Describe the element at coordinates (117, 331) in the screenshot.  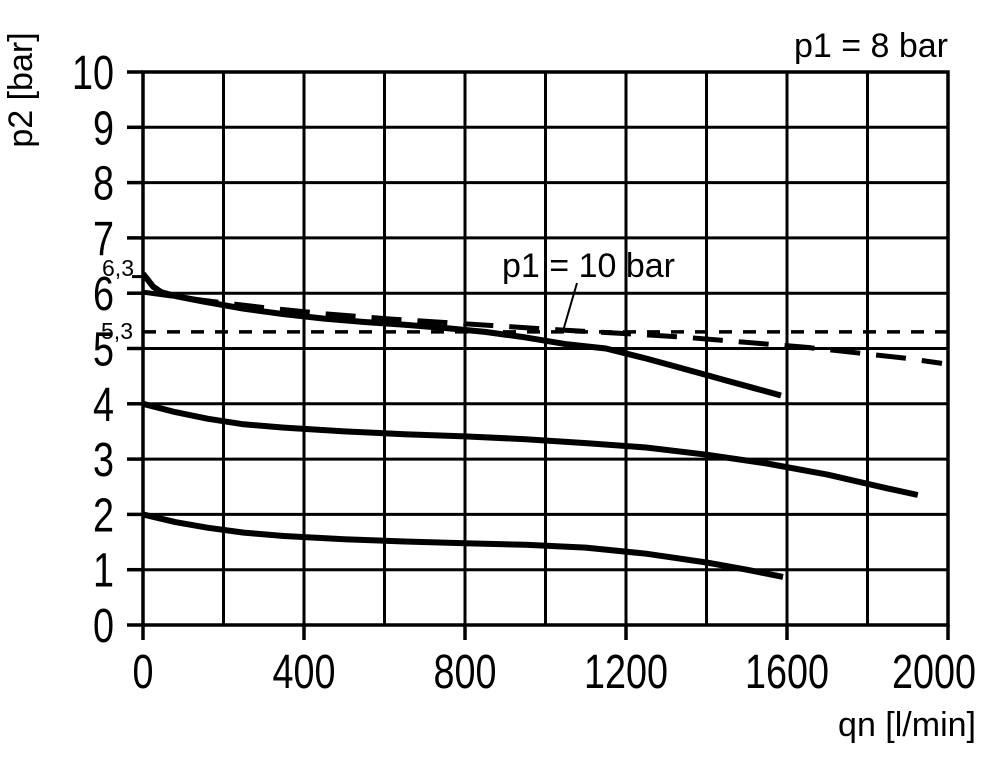
I see `y-mark-5-3-label: 5,3` at that location.